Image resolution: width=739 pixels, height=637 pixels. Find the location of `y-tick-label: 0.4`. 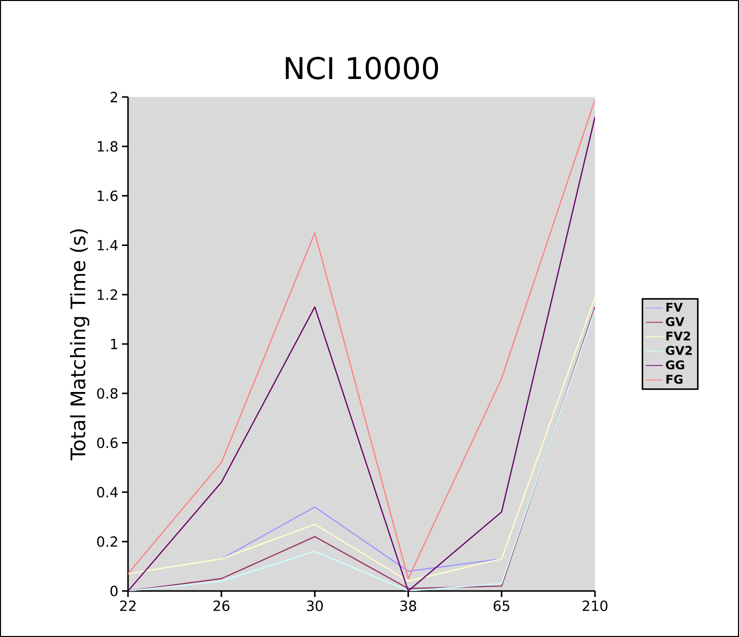

y-tick-label: 0.4 is located at coordinates (107, 492).